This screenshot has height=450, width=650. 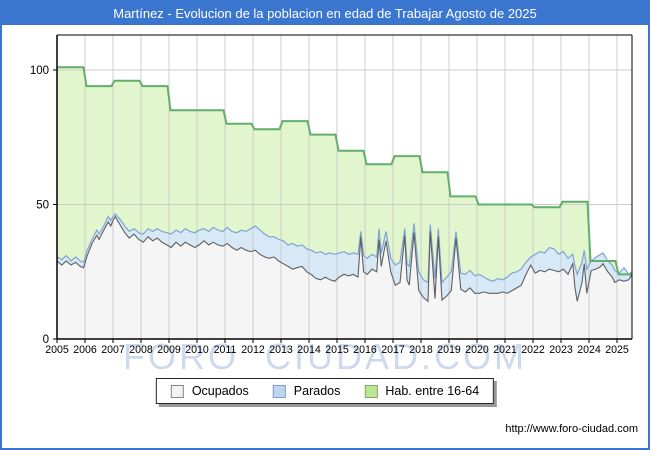 I want to click on legend-item-ocupados: Ocupados, so click(x=209, y=391).